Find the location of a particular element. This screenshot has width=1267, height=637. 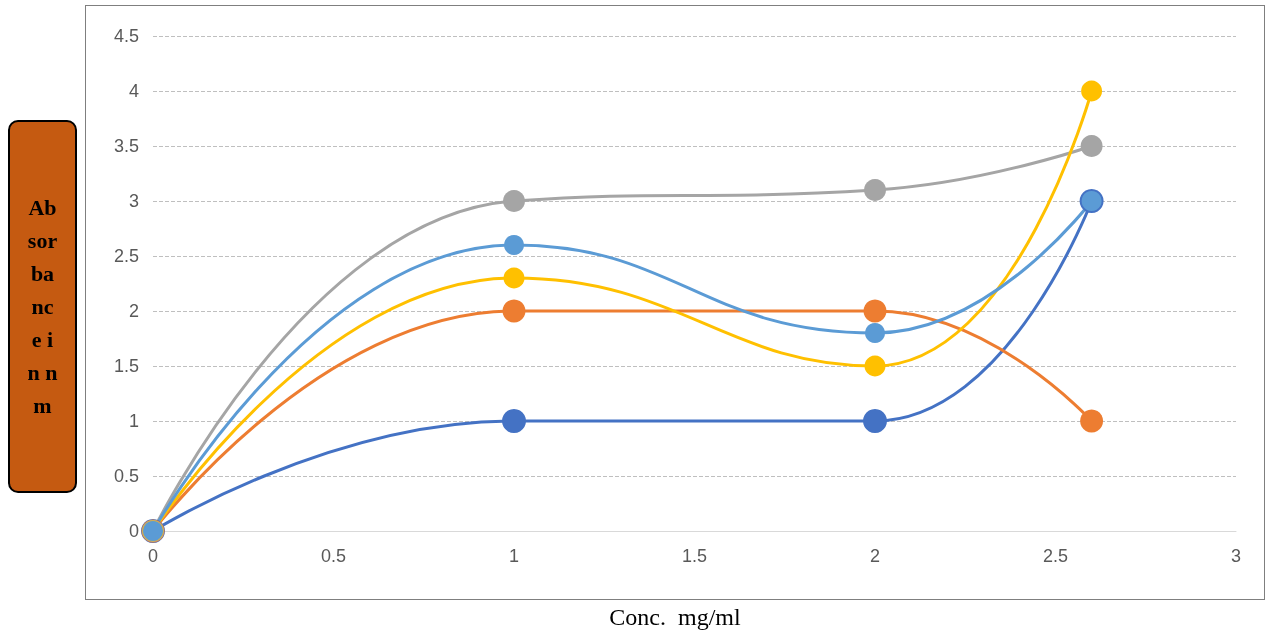

x-tick-label: 1.5 is located at coordinates (694, 556).